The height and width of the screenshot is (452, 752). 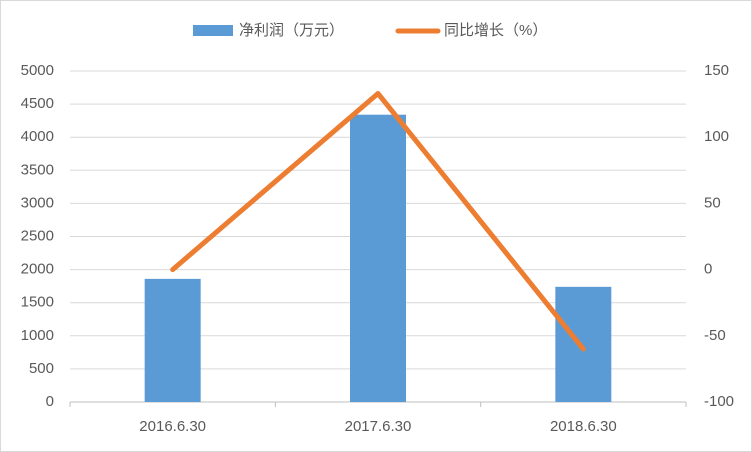 I want to click on y-tick-label: 2000, so click(x=37, y=269).